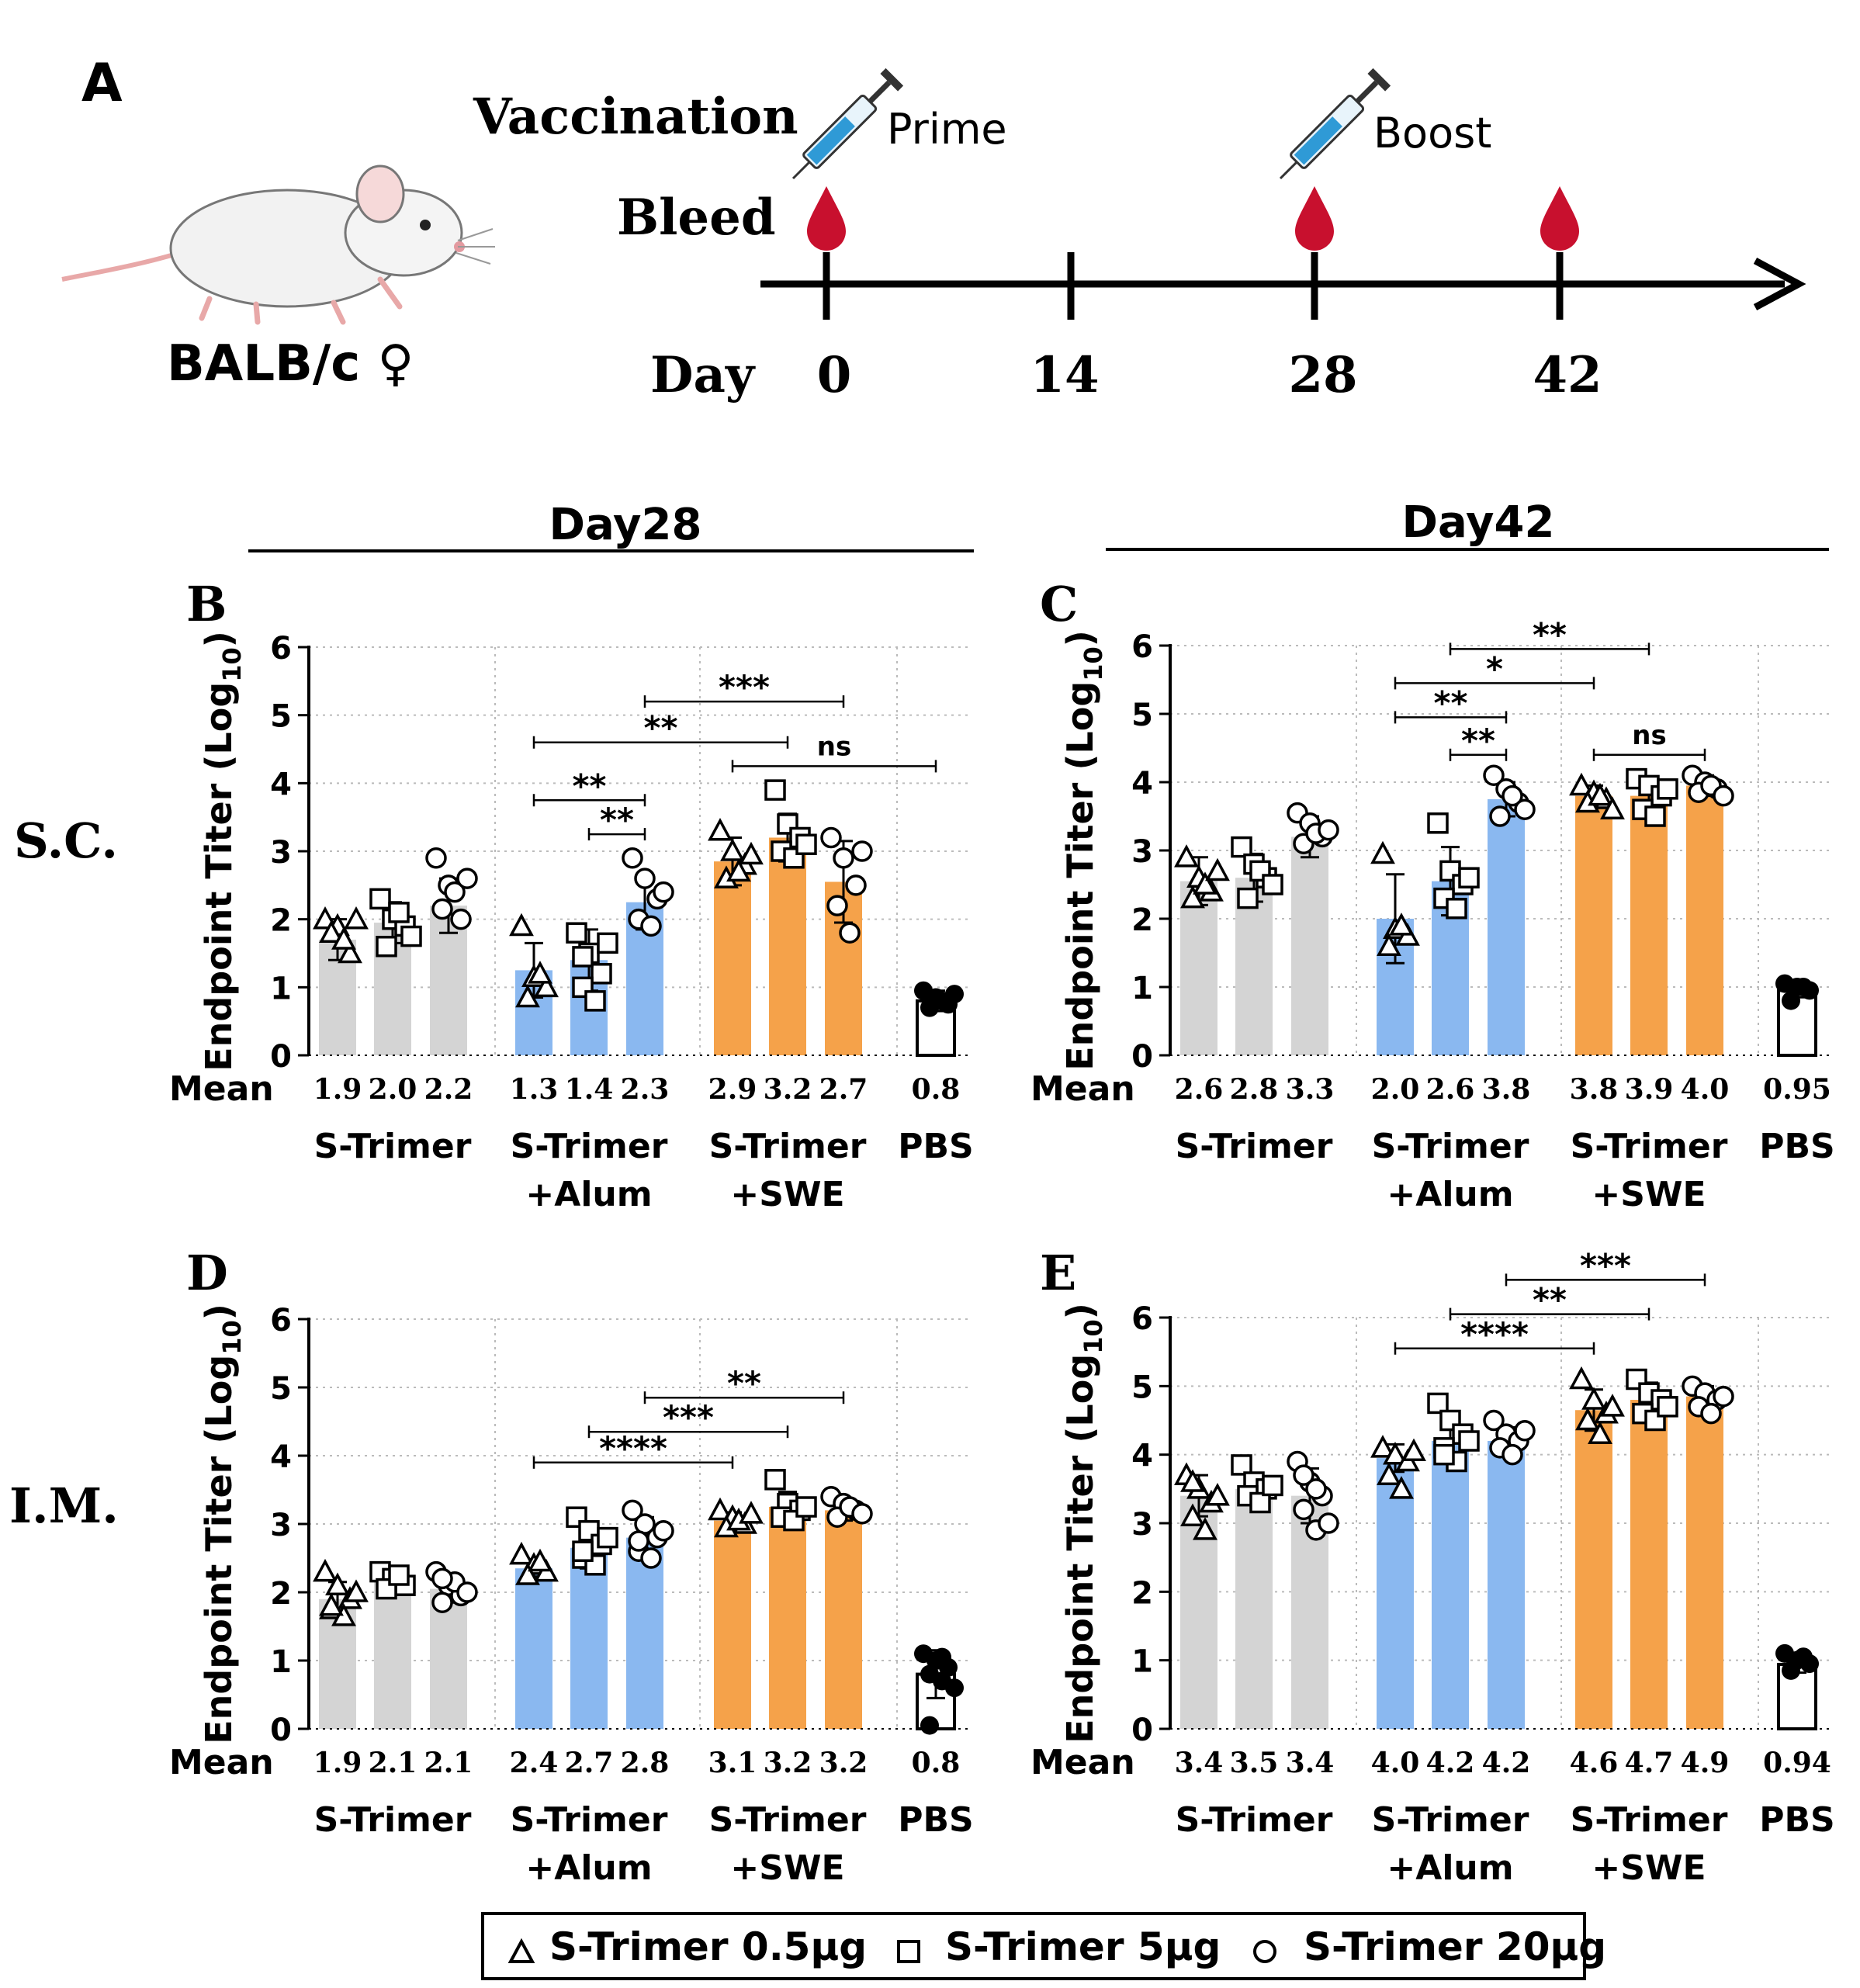 This screenshot has width=1860, height=1988. What do you see at coordinates (708, 1946) in the screenshot?
I see `legend-label-0.5ug: S-Trimer 0.5μg` at bounding box center [708, 1946].